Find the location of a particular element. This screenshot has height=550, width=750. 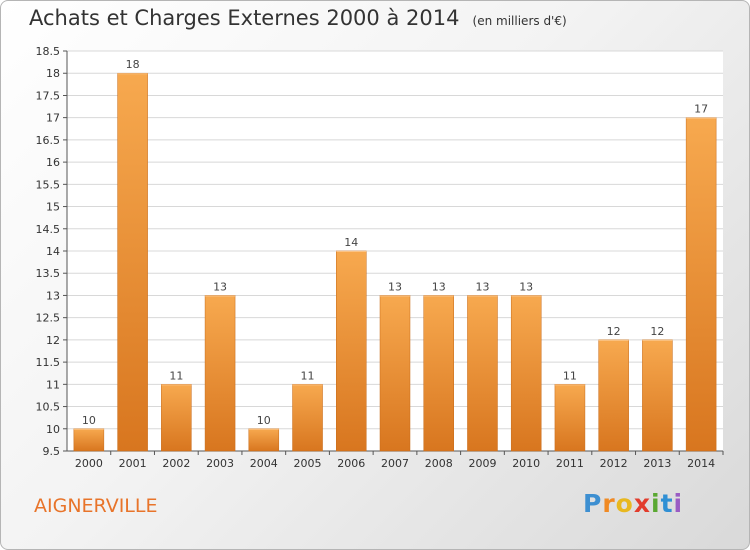

location-name: AIGNERVILLE is located at coordinates (96, 506).